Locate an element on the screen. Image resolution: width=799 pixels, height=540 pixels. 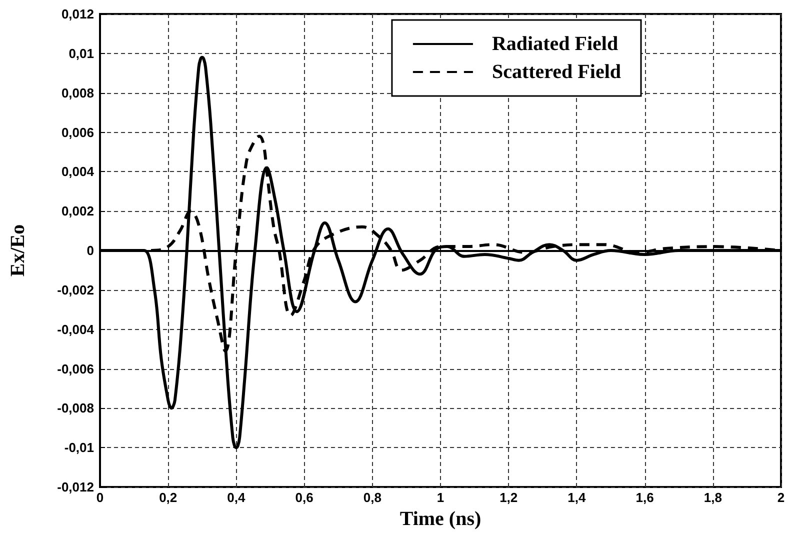
y-tick-label: 0,01 is located at coordinates (81, 53).